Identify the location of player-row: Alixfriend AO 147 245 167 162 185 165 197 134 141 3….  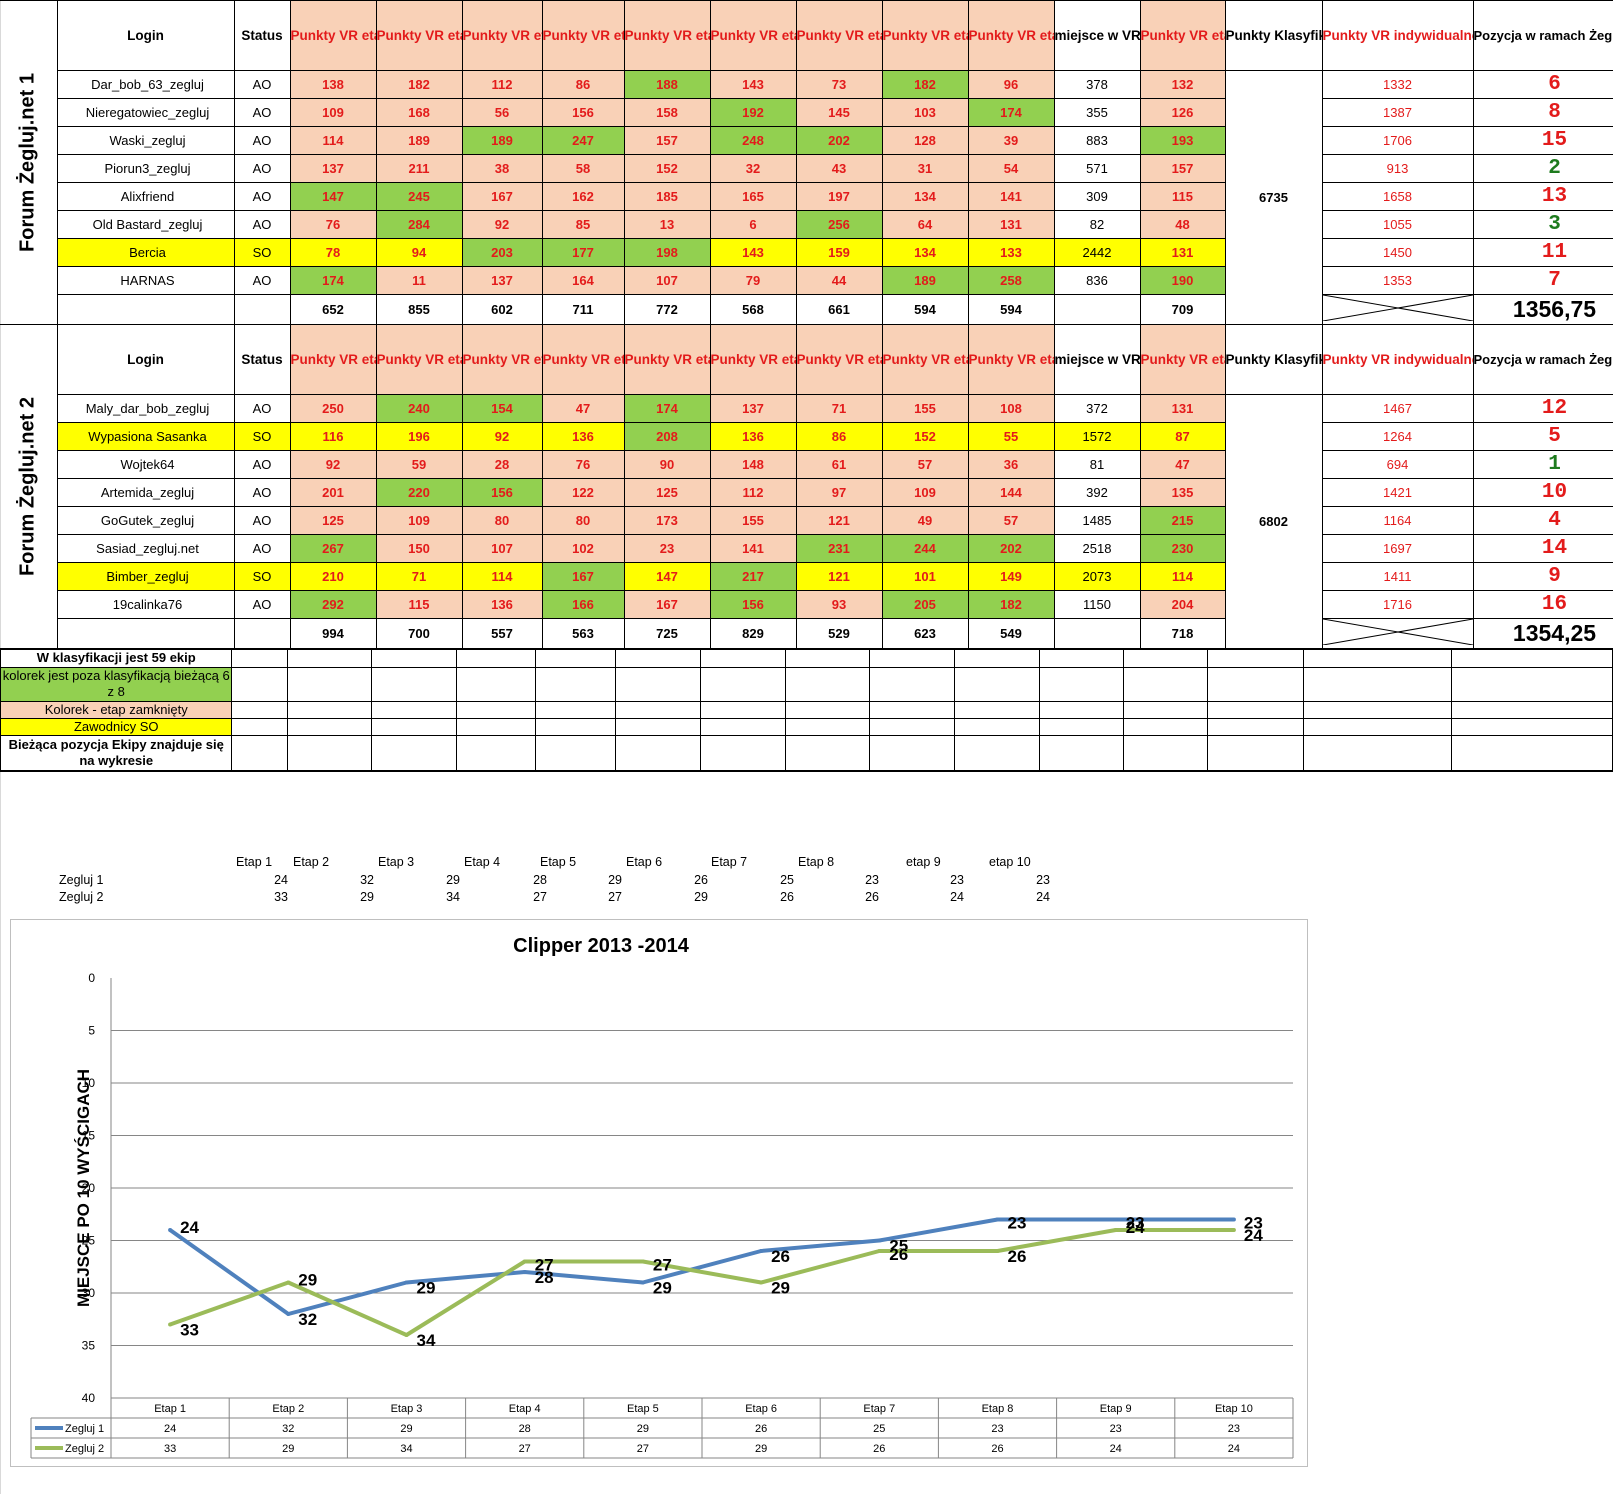
(806, 196).